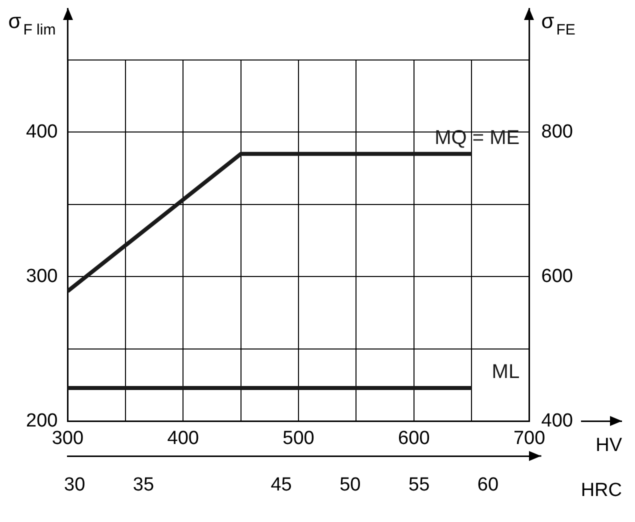 This screenshot has height=522, width=635. Describe the element at coordinates (281, 485) in the screenshot. I see `x2-tick-label: 45` at that location.